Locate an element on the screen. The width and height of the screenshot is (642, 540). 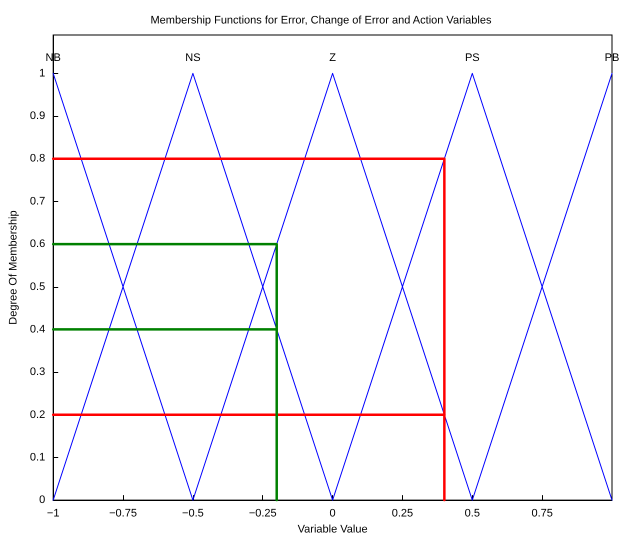
series-label: NS is located at coordinates (193, 58).